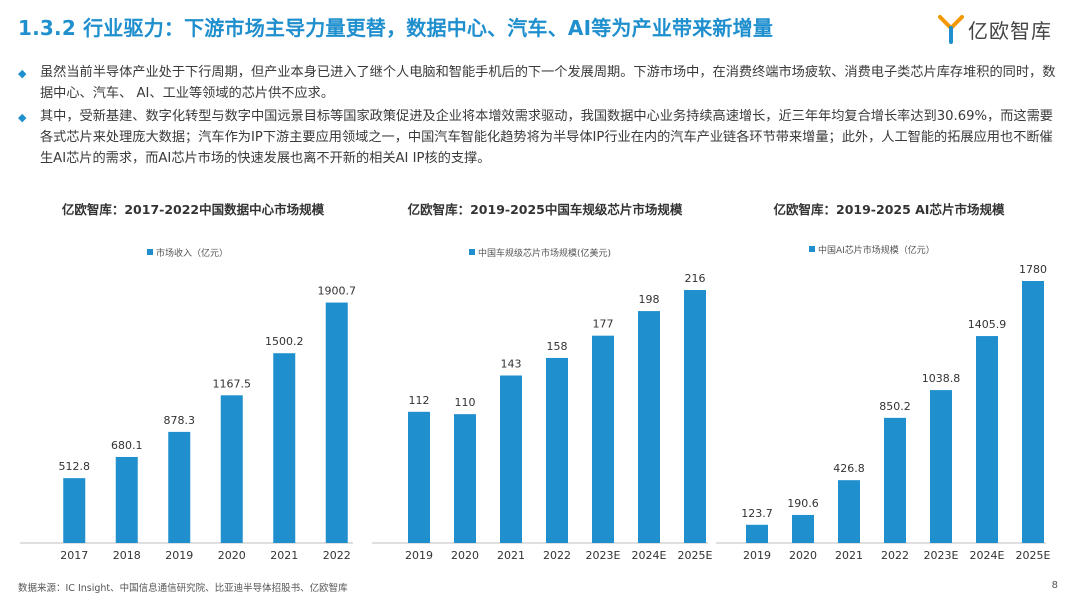  What do you see at coordinates (649, 299) in the screenshot?
I see `data-label: 198` at bounding box center [649, 299].